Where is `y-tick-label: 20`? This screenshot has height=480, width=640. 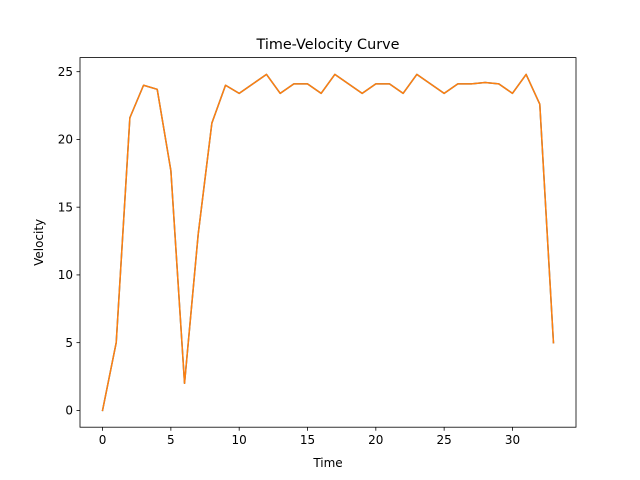 y-tick-label: 20 is located at coordinates (65, 140).